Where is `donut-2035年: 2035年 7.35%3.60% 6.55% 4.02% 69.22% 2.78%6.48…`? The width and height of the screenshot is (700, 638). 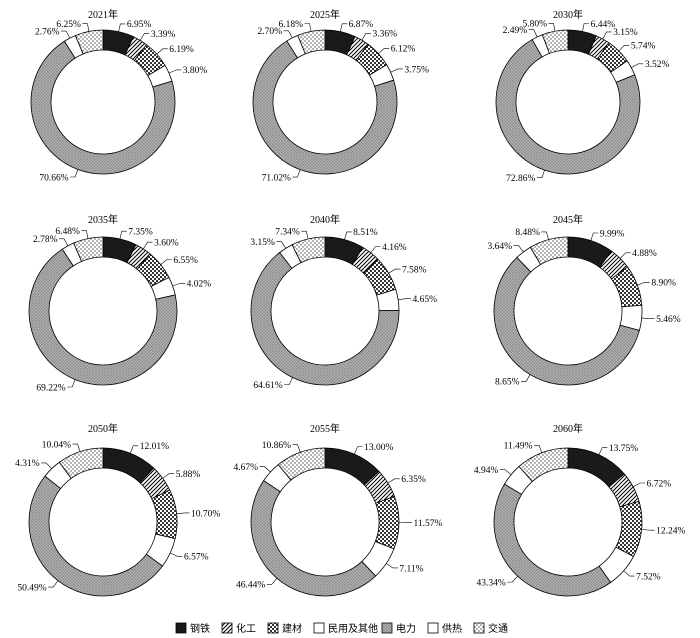
donut-2035年: 2035年 7.35%3.60% 6.55% 4.02% 69.22% 2.78%6.48… is located at coordinates (120, 303).